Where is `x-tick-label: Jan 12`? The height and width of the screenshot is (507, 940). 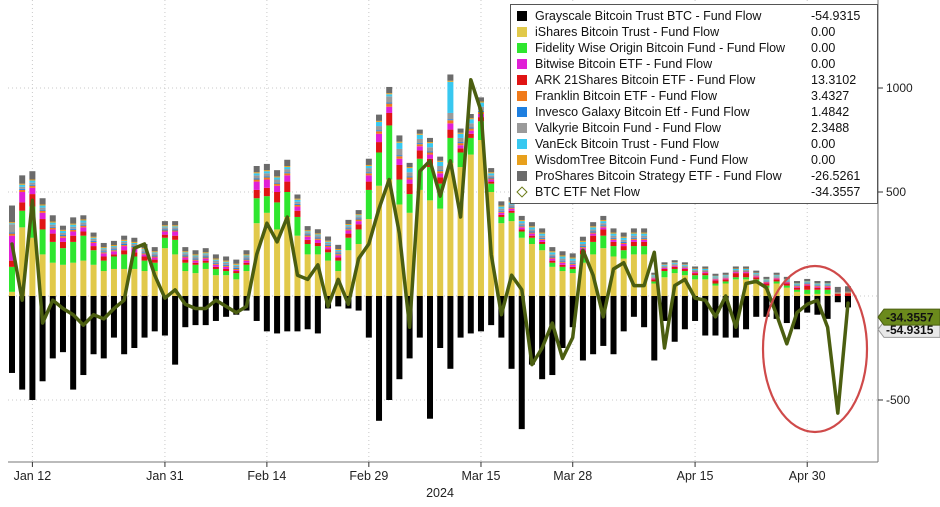 x-tick-label: Jan 12 is located at coordinates (33, 476).